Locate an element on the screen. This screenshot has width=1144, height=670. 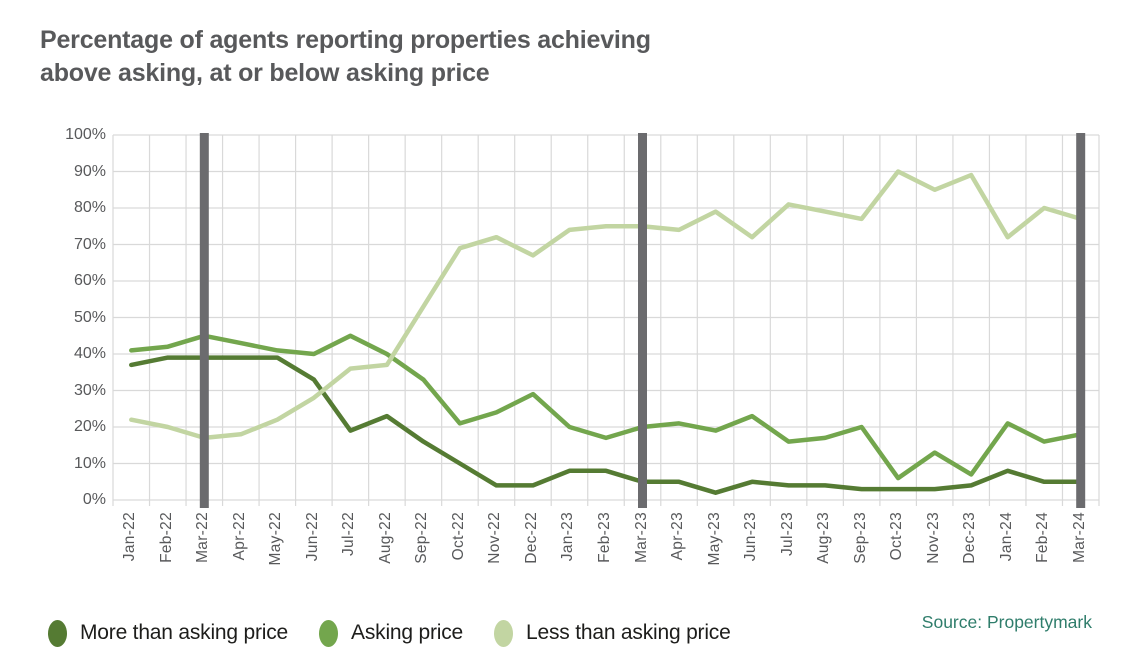
x-tick-label-feb-22: Feb-22 is located at coordinates (166, 537).